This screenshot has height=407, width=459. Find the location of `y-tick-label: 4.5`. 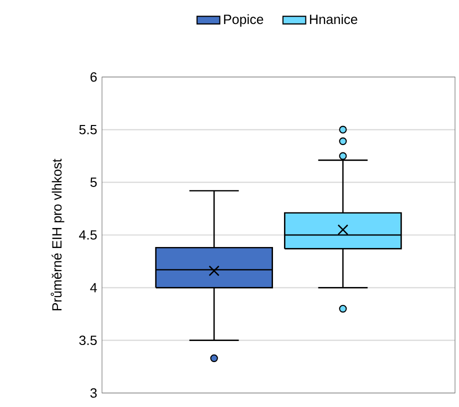

y-tick-label: 4.5 is located at coordinates (88, 235).